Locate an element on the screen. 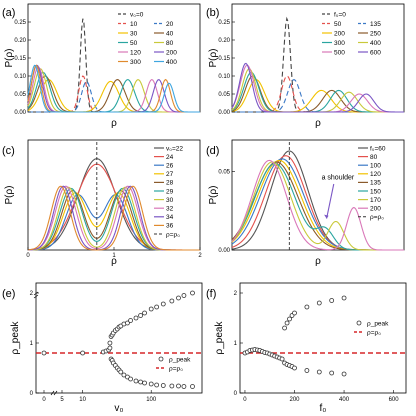  legend-label-c-9: 36 is located at coordinates (170, 226).